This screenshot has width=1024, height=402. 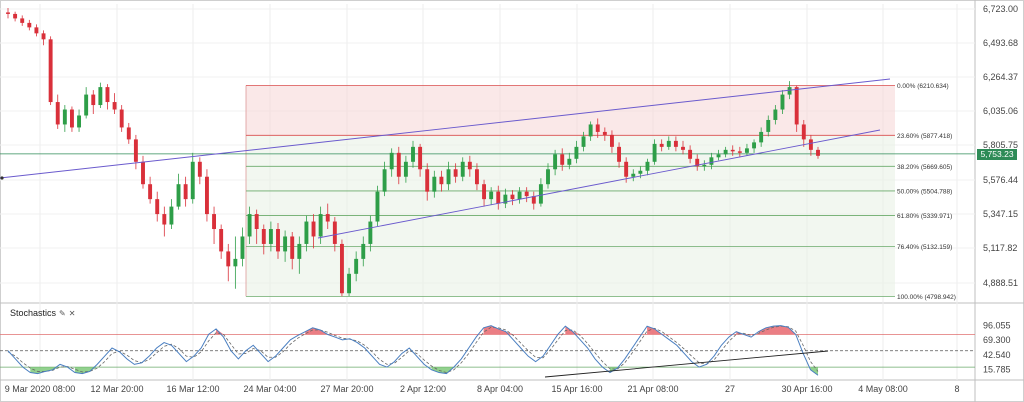 What do you see at coordinates (883, 389) in the screenshot?
I see `x-tick-label: 4 May 08:00` at bounding box center [883, 389].